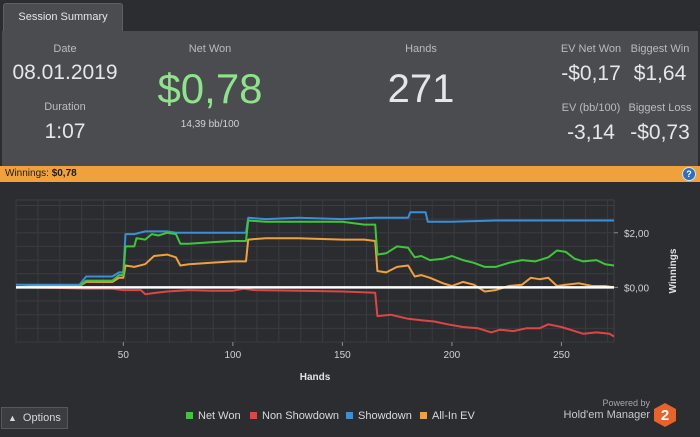  I want to click on ev-net-won-value: -$0,17, so click(591, 73).